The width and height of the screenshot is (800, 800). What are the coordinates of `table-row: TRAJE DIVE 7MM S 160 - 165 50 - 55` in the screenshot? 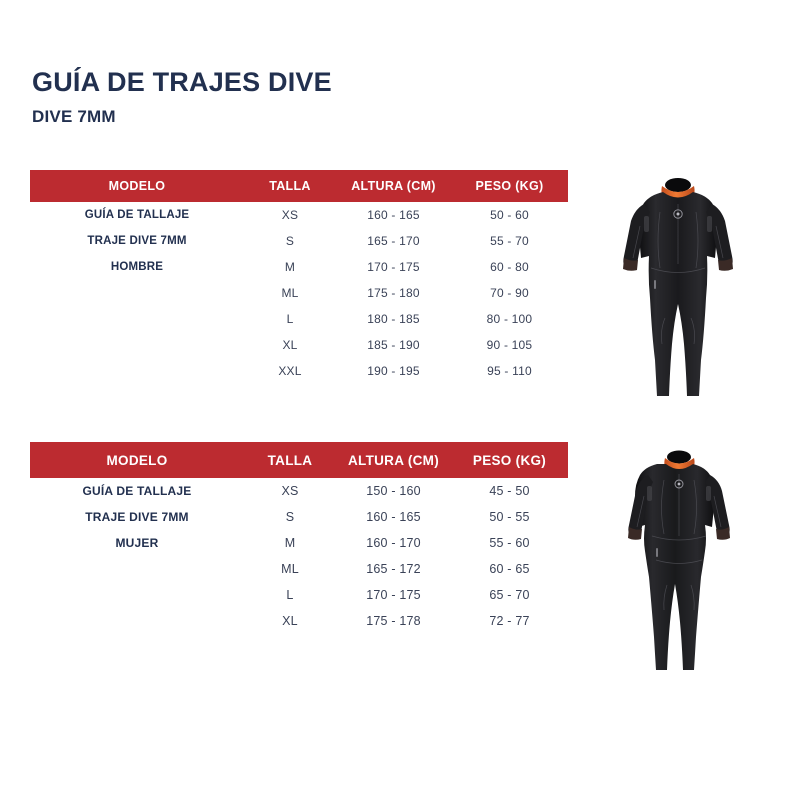 It's located at (299, 517).